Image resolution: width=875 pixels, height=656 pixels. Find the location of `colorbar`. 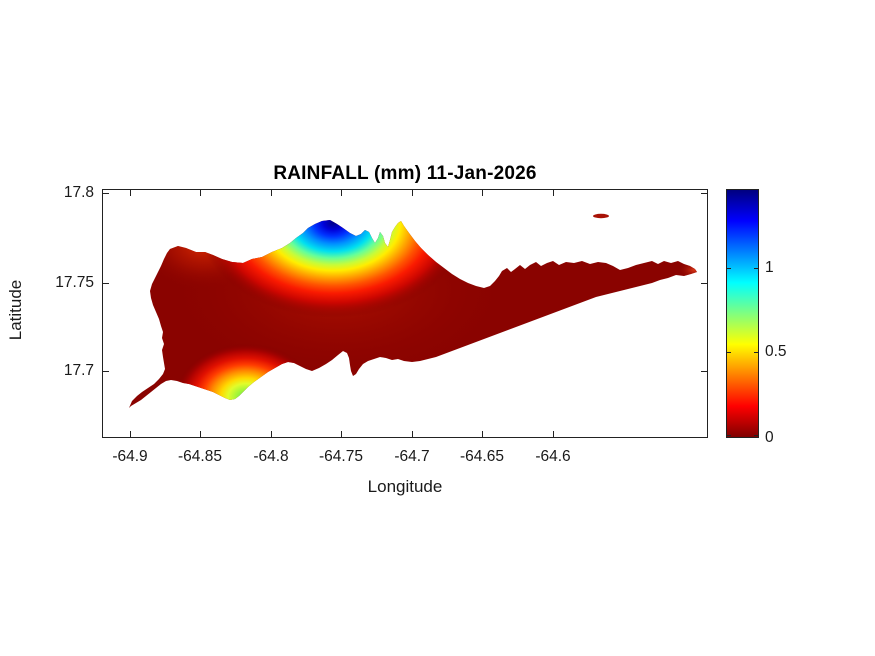

colorbar is located at coordinates (742, 313).